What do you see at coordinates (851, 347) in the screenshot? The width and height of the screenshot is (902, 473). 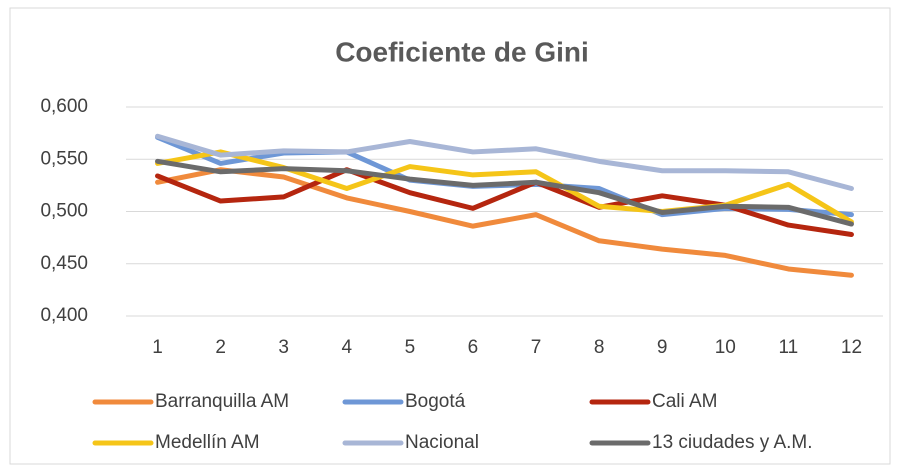 I see `x-tick-label: 12` at bounding box center [851, 347].